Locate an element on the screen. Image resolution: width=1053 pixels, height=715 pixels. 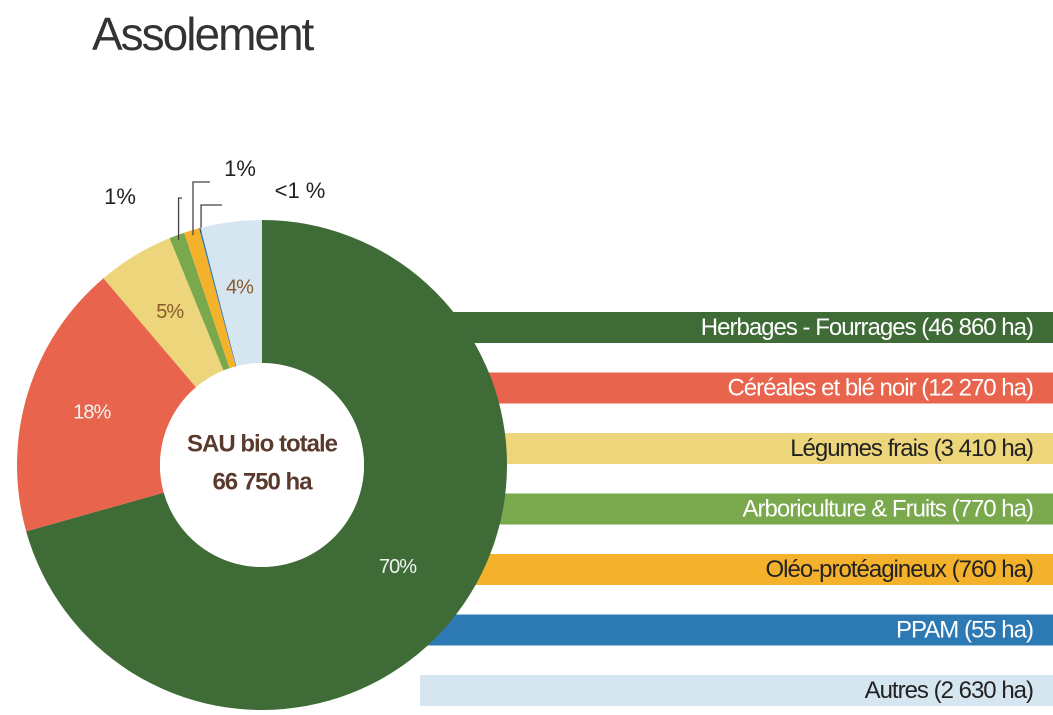
chart-title: Assolement is located at coordinates (203, 34).